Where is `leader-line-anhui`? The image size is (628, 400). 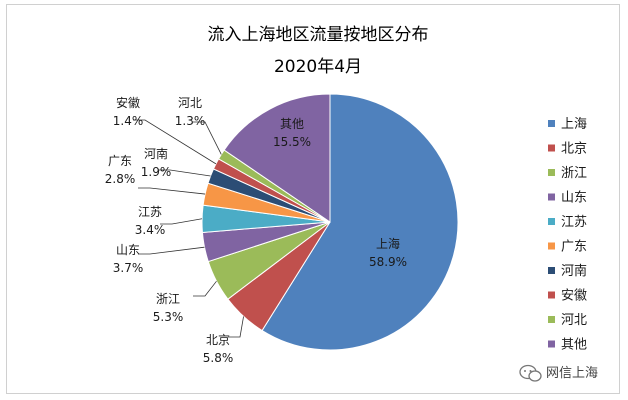 leader-line-anhui is located at coordinates (175, 142).